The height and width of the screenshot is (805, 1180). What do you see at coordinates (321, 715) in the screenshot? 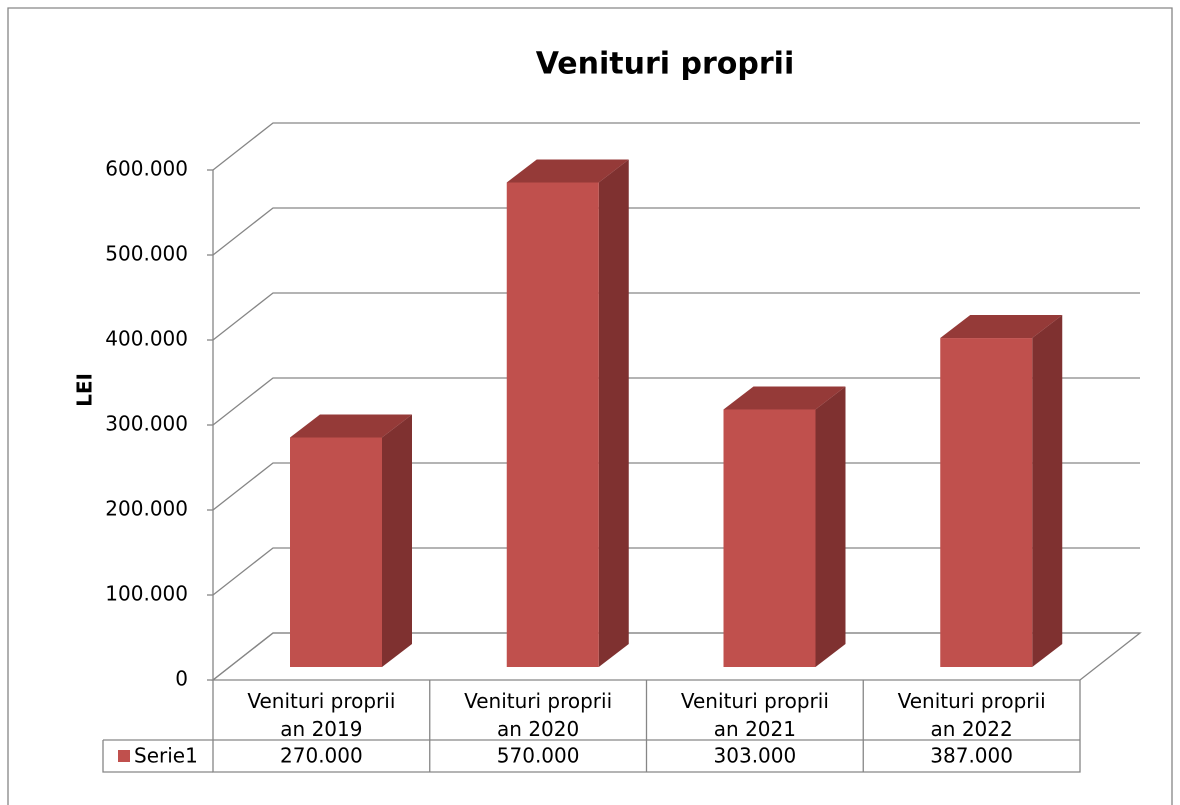
I see `x-tick-label: Venituri proprii an 2019` at bounding box center [321, 715].